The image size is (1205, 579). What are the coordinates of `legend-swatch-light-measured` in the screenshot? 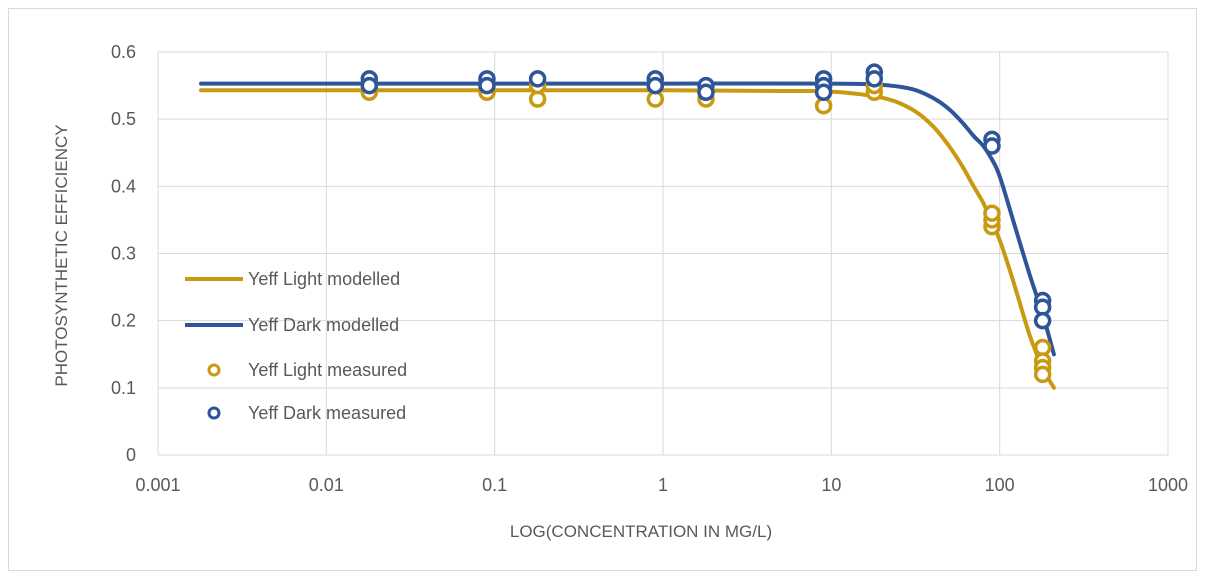 It's located at (214, 370).